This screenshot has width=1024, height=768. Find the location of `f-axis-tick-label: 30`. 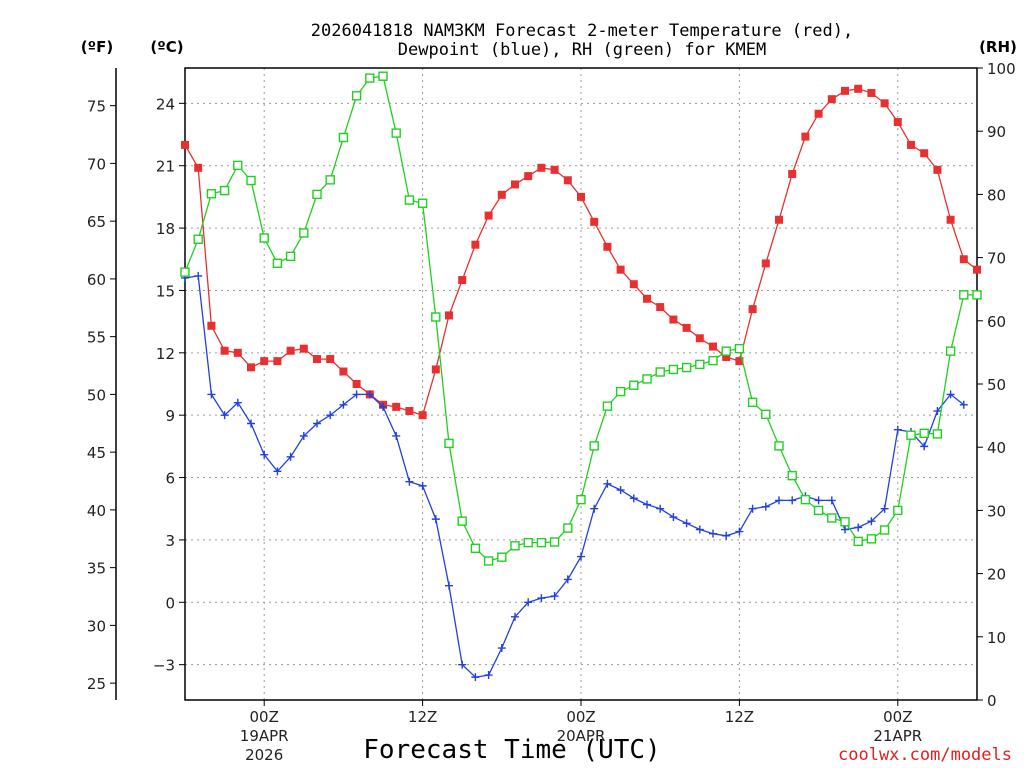

f-axis-tick-label: 30 is located at coordinates (96, 626).